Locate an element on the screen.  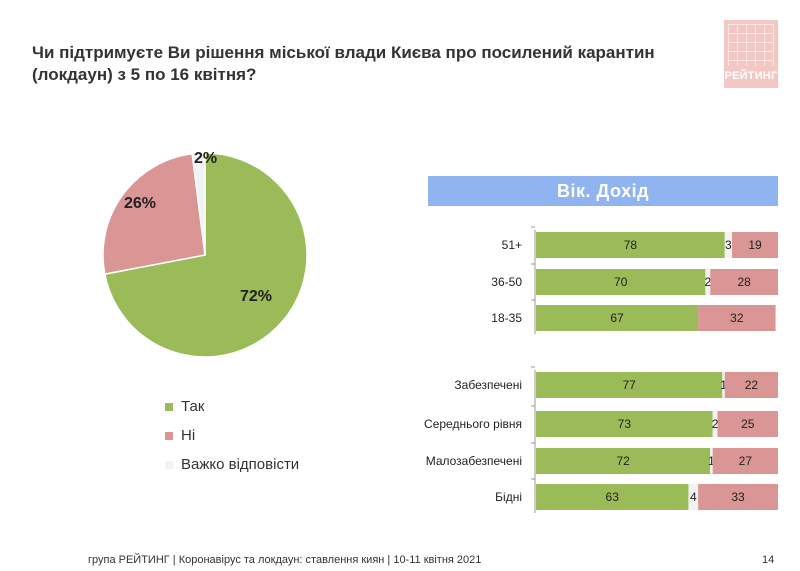
bar-value-label: 27 is located at coordinates (746, 461).